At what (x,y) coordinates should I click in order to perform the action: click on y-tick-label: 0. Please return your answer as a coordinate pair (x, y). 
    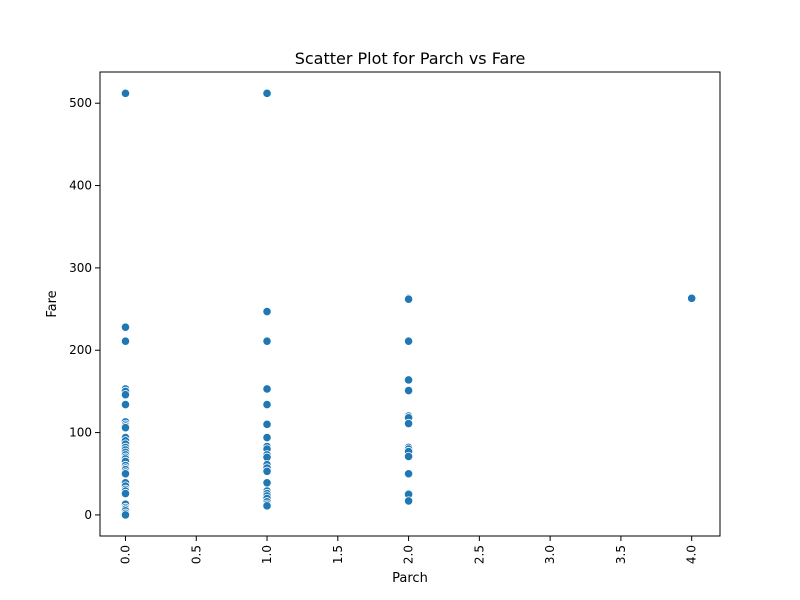
    Looking at the image, I should click on (88, 515).